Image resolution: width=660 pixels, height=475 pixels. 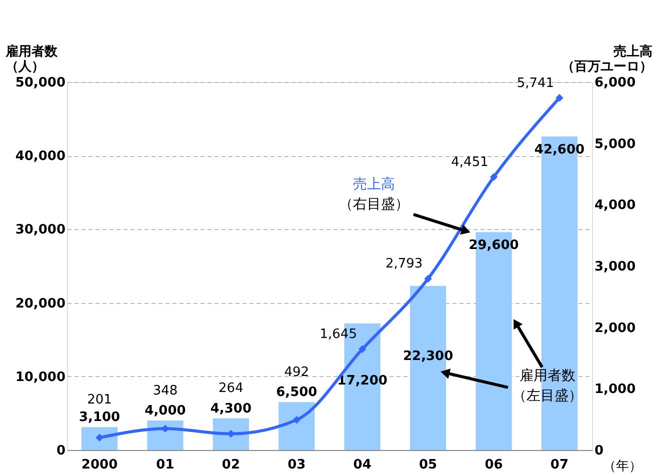 What do you see at coordinates (559, 150) in the screenshot?
I see `data-label: 42,600` at bounding box center [559, 150].